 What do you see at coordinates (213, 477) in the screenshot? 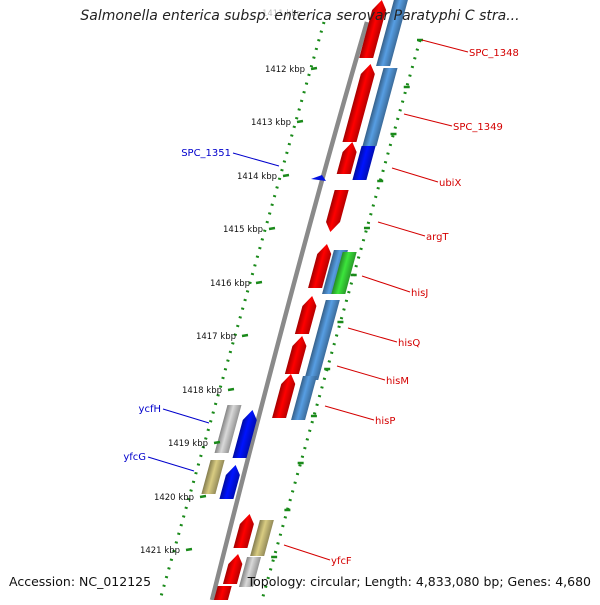
I see `feature-yfcg-a` at bounding box center [213, 477].